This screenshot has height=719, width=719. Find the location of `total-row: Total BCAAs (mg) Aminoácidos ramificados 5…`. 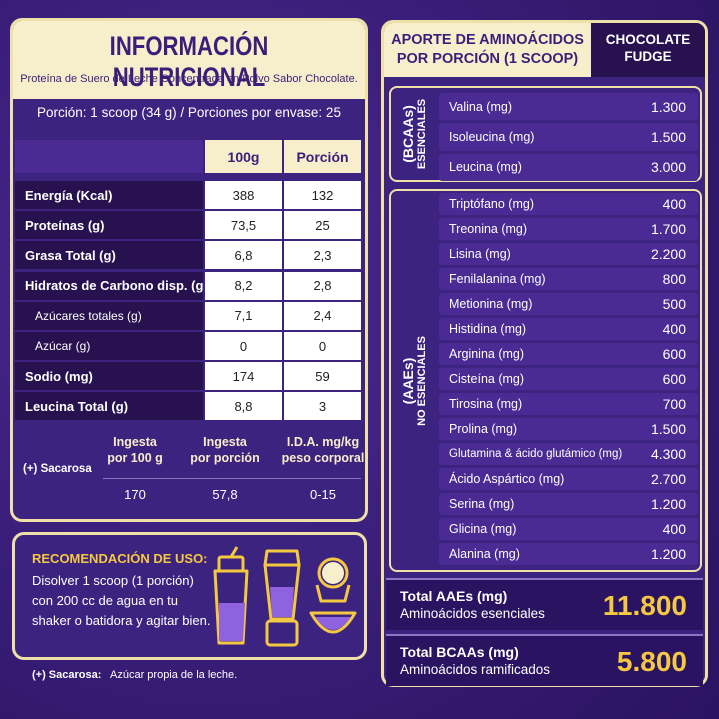

total-row: Total BCAAs (mg) Aminoácidos ramificados 5… is located at coordinates (544, 660).